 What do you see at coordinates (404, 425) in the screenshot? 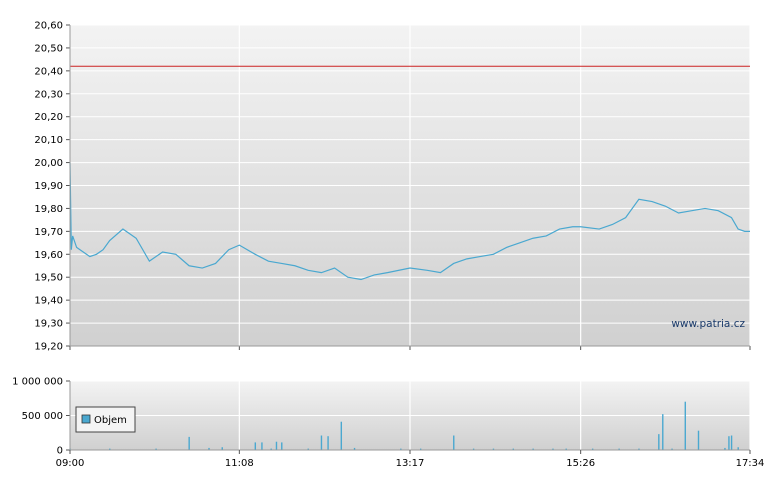
I see `volume-bars` at bounding box center [404, 425].